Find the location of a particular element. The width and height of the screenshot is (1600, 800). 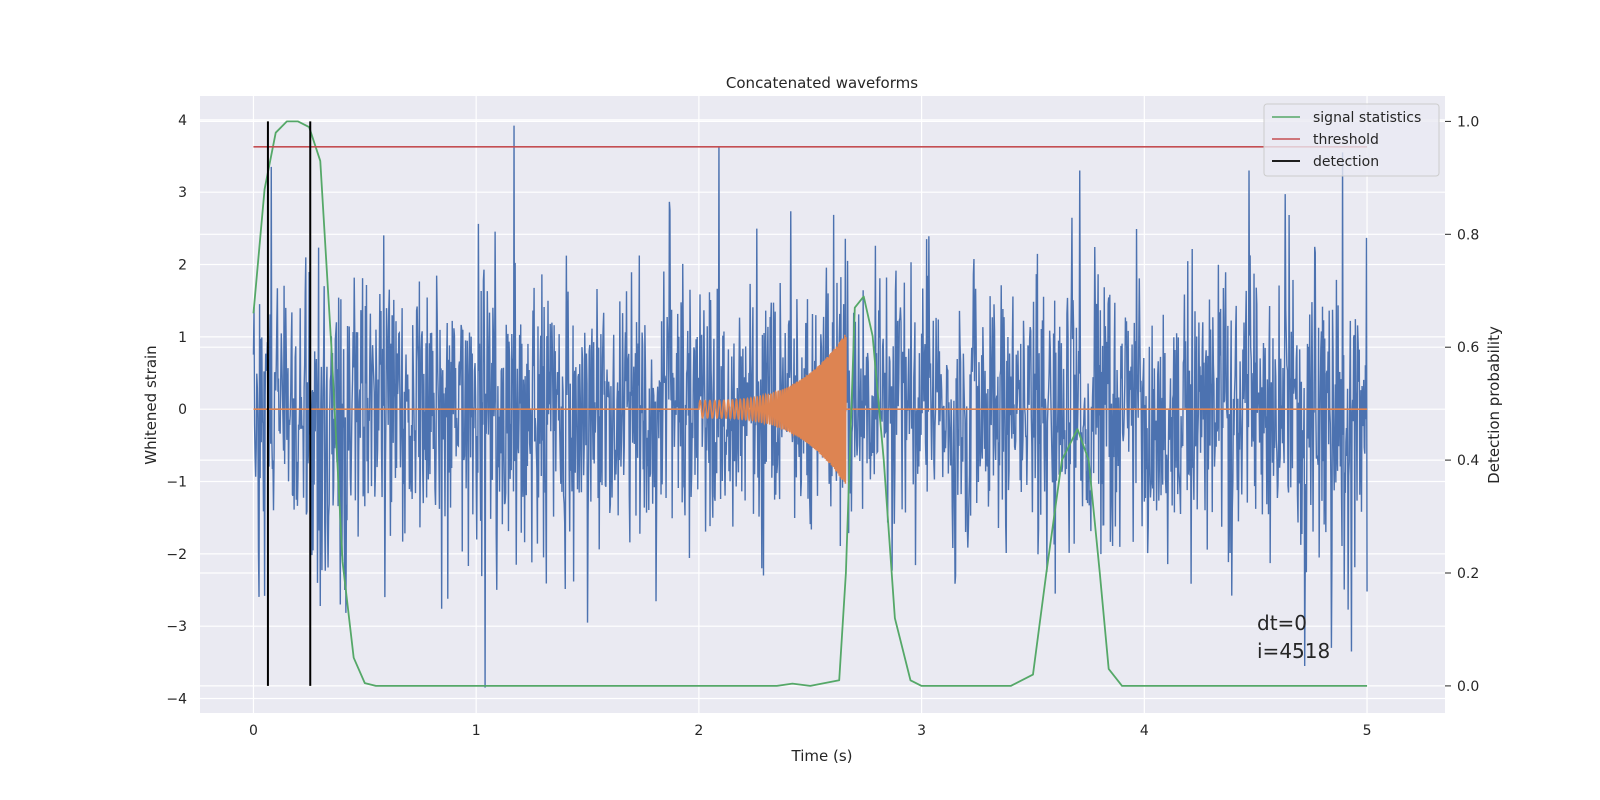

legend-label-threshold: threshold is located at coordinates (1346, 140).